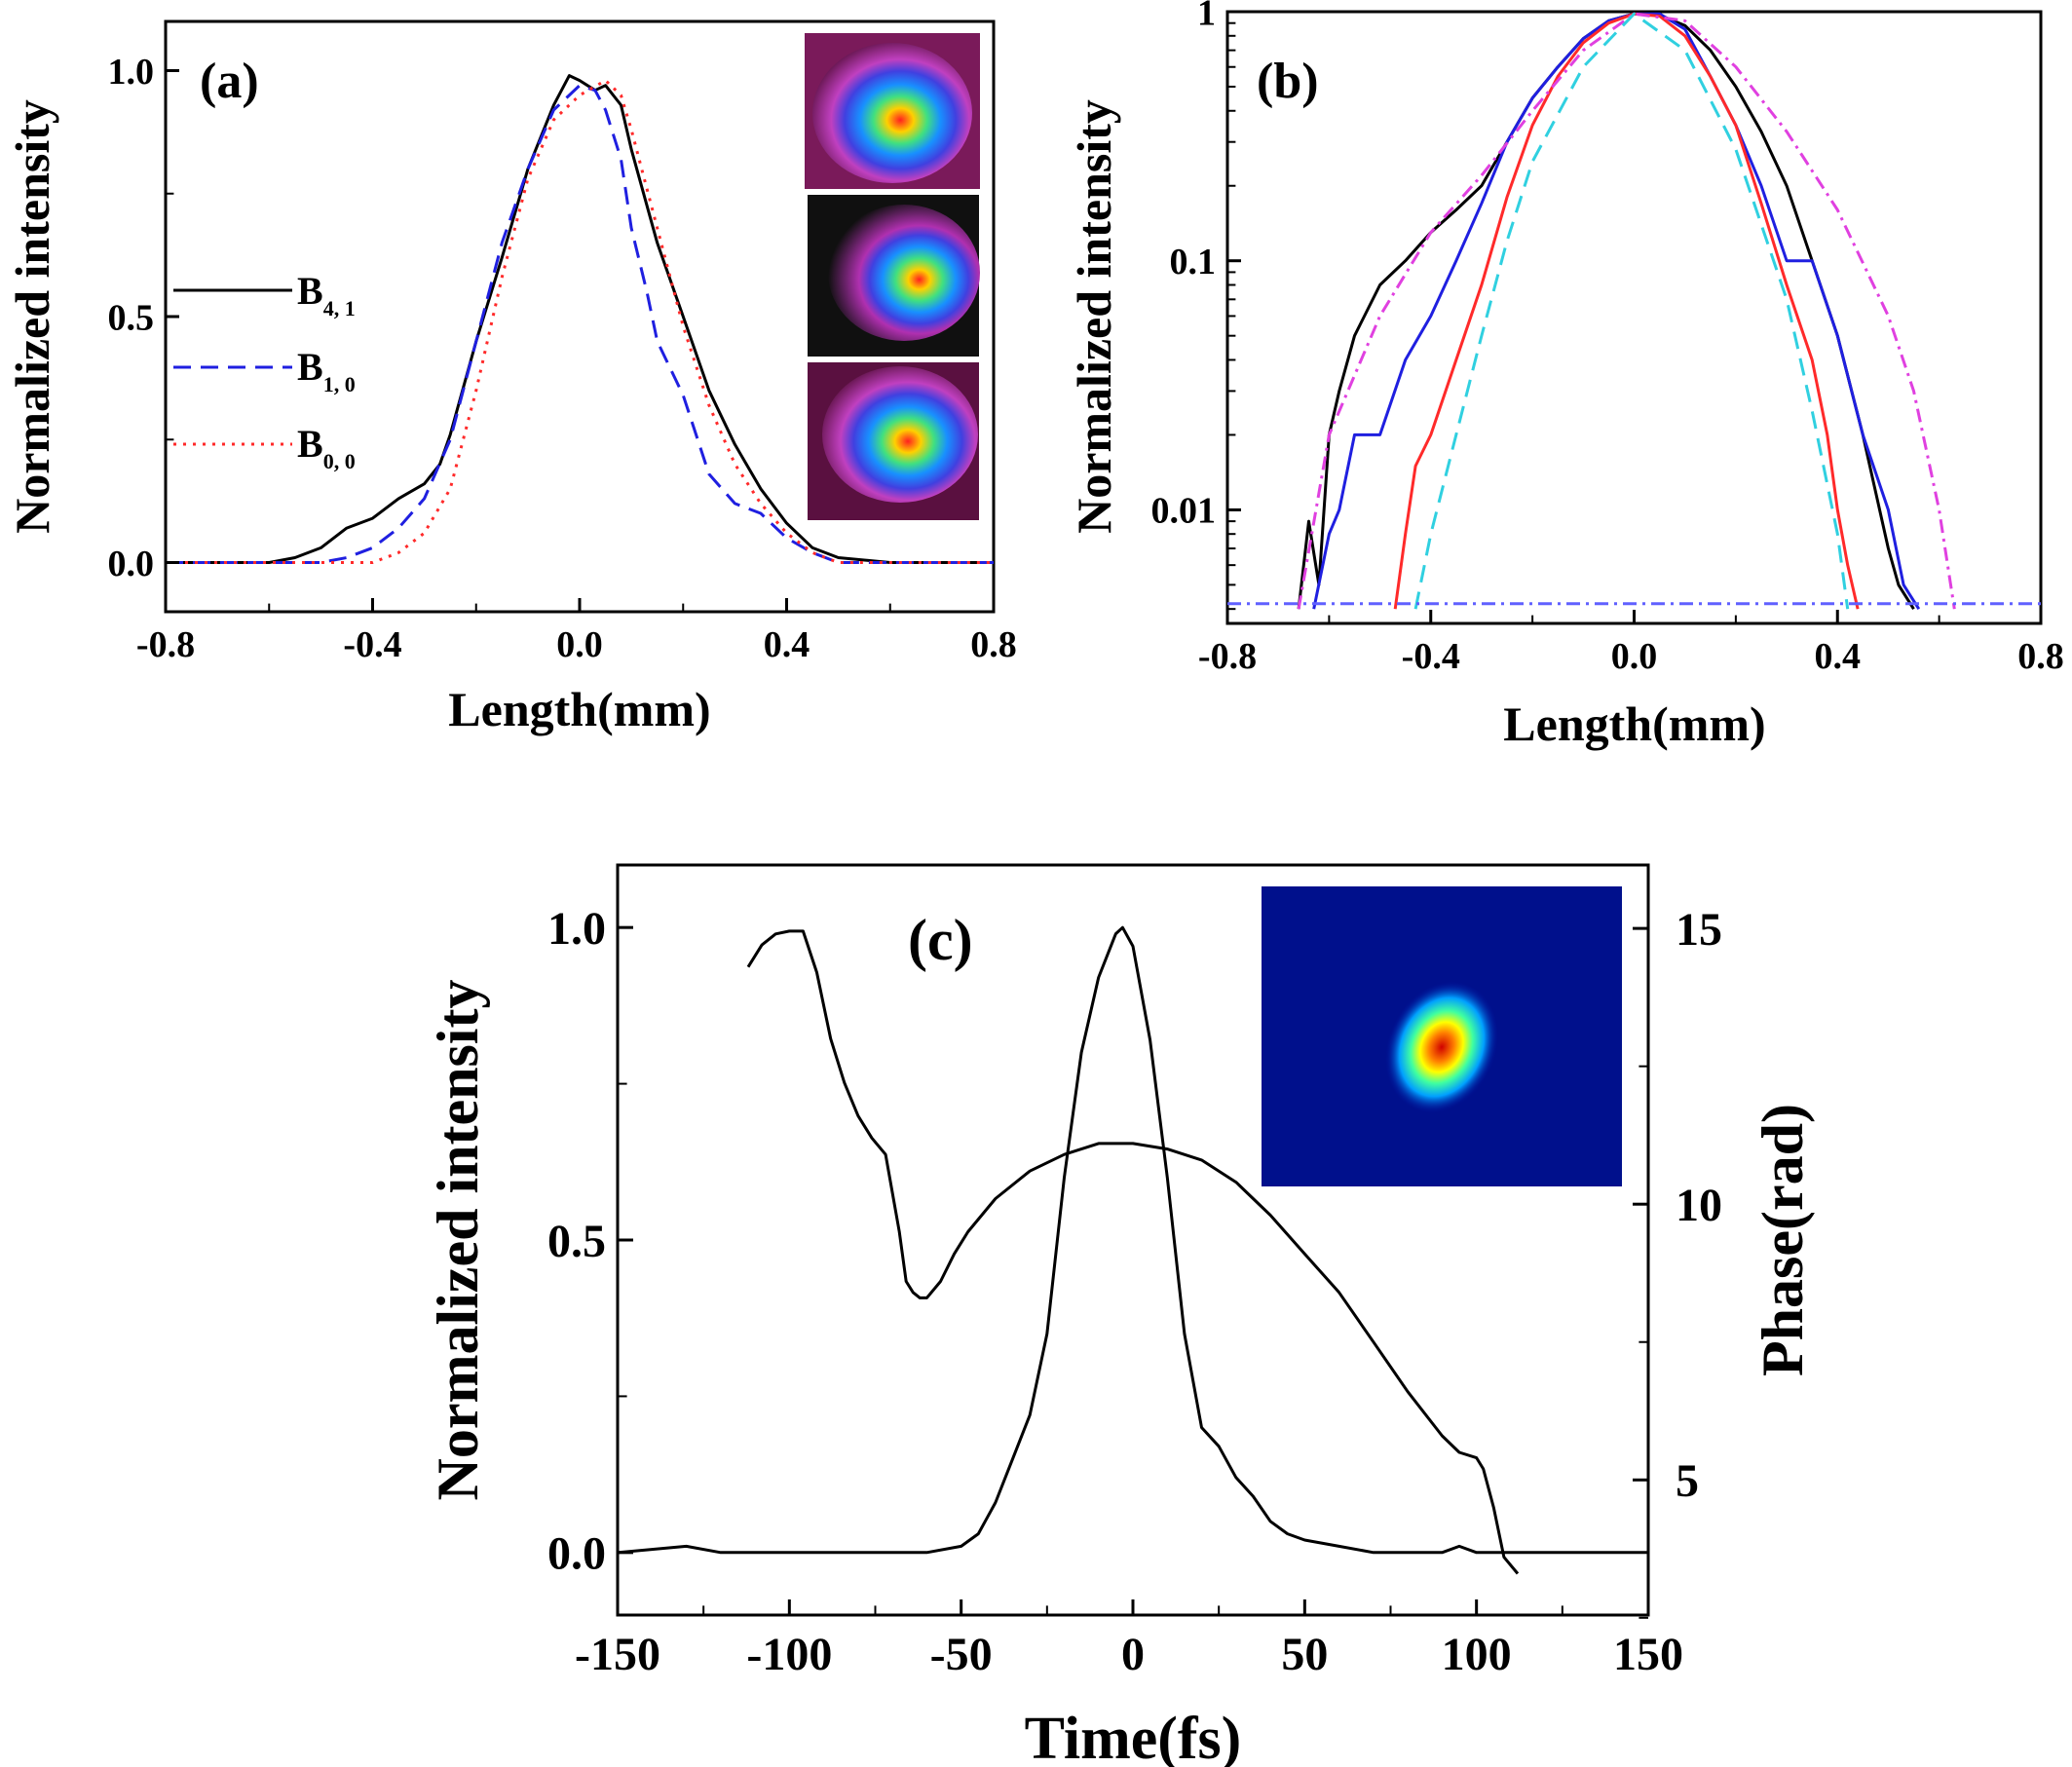 The image size is (2072, 1767). What do you see at coordinates (1431, 656) in the screenshot?
I see `panel-b-x-tick-label: -0.4` at bounding box center [1431, 656].